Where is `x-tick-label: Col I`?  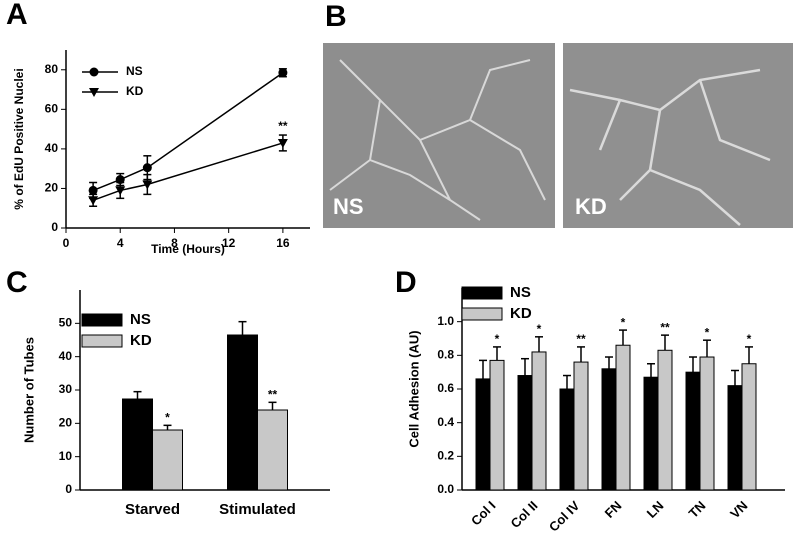 x-tick-label: Col I is located at coordinates (483, 513).